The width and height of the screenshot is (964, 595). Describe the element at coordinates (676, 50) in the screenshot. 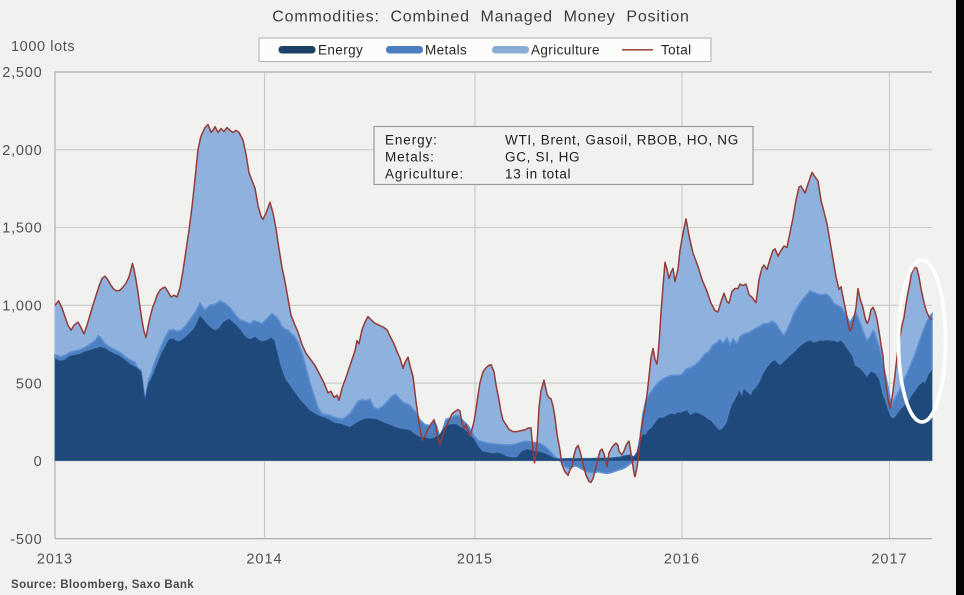

I see `svg-text: Total` at that location.